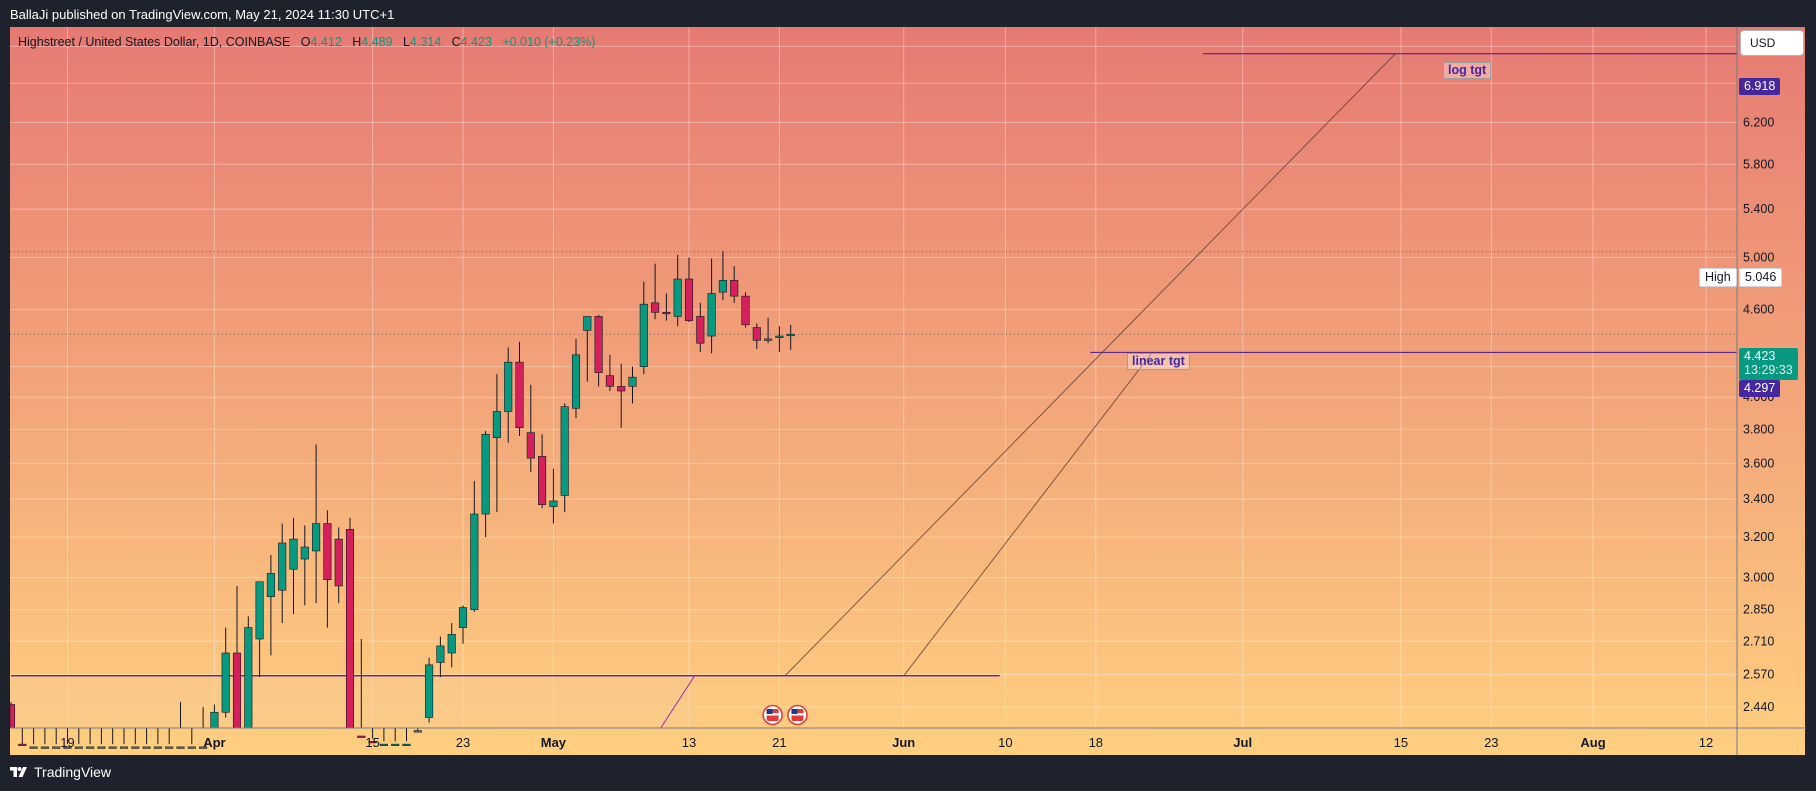  I want to click on legend-change: +0.010 (+0.23%), so click(549, 42).